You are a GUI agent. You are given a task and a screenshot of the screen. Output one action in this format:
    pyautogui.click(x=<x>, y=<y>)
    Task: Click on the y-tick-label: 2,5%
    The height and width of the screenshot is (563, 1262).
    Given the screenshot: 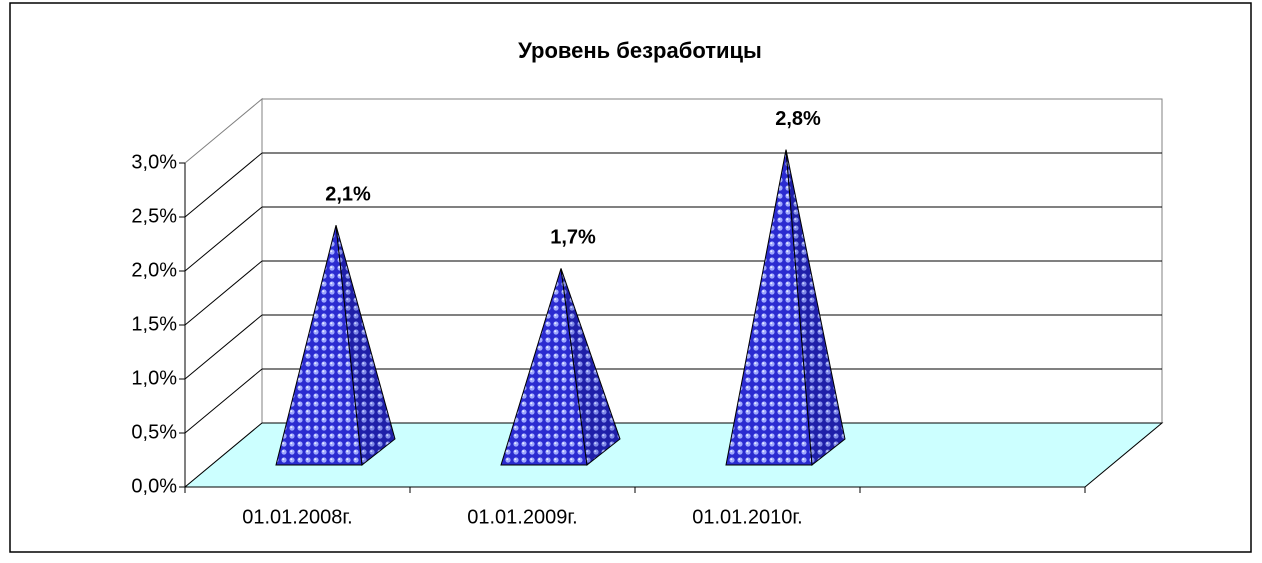 What is the action you would take?
    pyautogui.click(x=154, y=216)
    